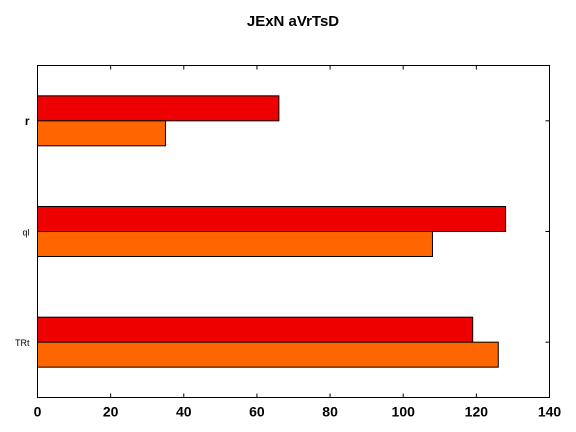 Image resolution: width=576 pixels, height=432 pixels. What do you see at coordinates (257, 412) in the screenshot?
I see `x-tick-label: 60` at bounding box center [257, 412].